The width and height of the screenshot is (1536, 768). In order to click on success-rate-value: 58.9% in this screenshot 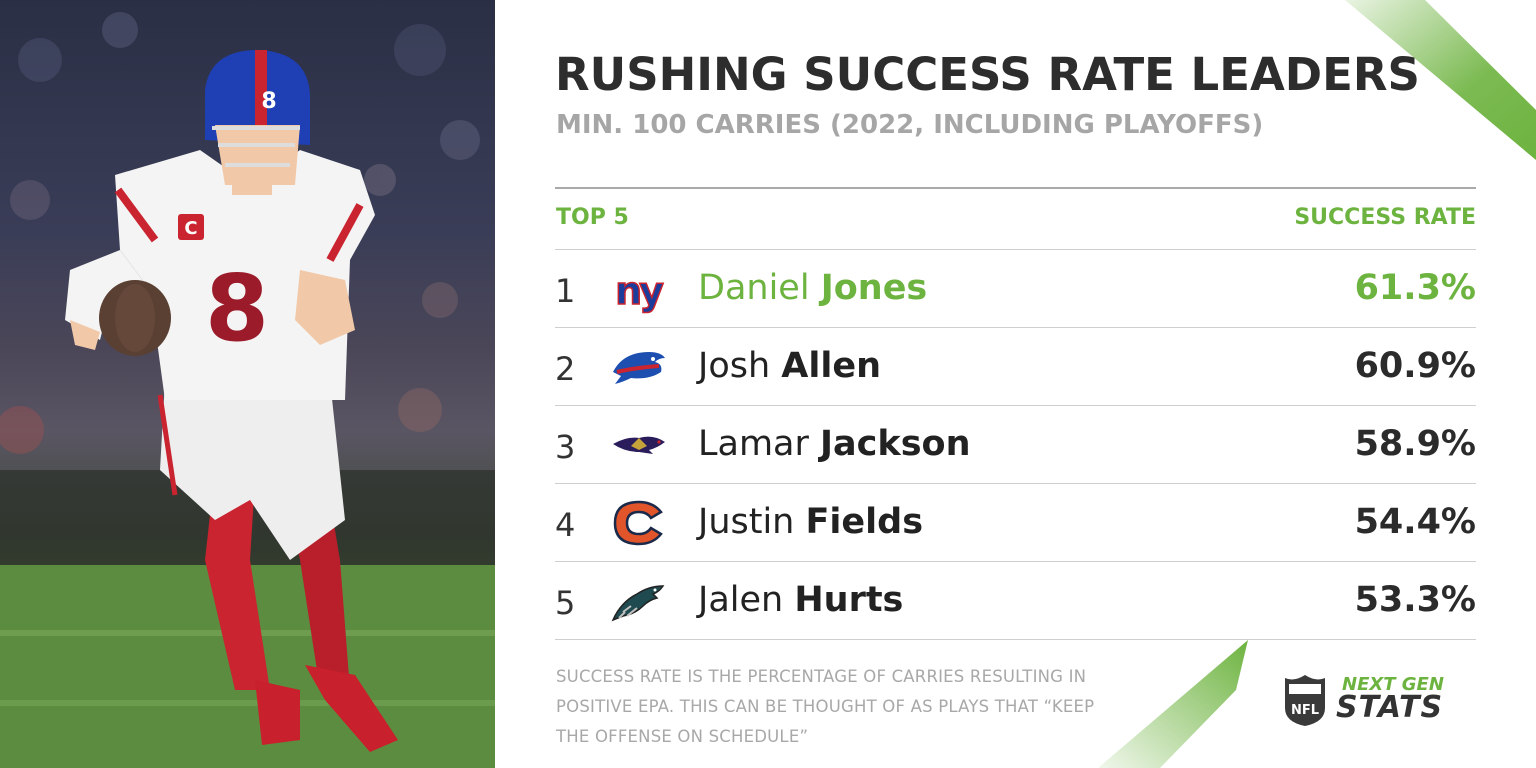, I will do `click(1415, 444)`.